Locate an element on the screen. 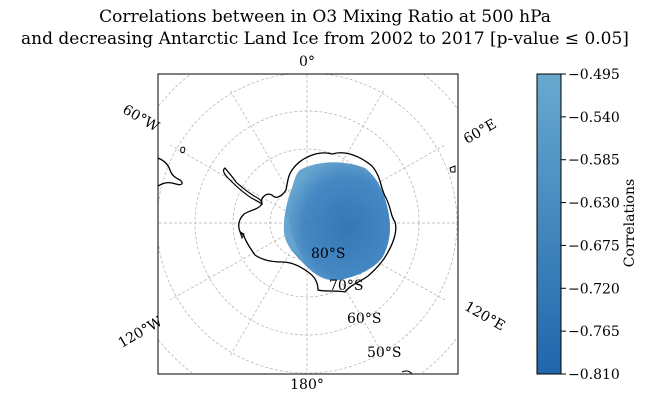 This screenshot has height=403, width=650. colorbar-tick-label: −0.720 is located at coordinates (594, 289).